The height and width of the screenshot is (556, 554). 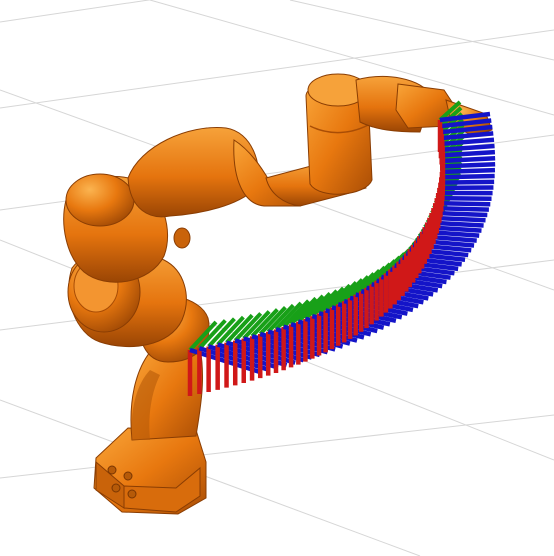 What do you see at coordinates (162, 489) in the screenshot?
I see `robot-base-front` at bounding box center [162, 489].